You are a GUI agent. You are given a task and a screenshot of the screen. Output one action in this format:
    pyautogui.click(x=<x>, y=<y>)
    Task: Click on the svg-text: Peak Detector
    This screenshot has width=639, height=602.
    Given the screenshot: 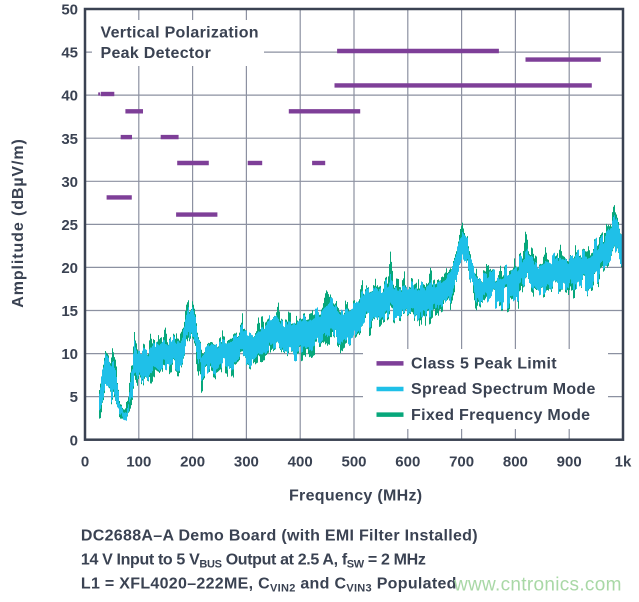 What is the action you would take?
    pyautogui.click(x=156, y=53)
    